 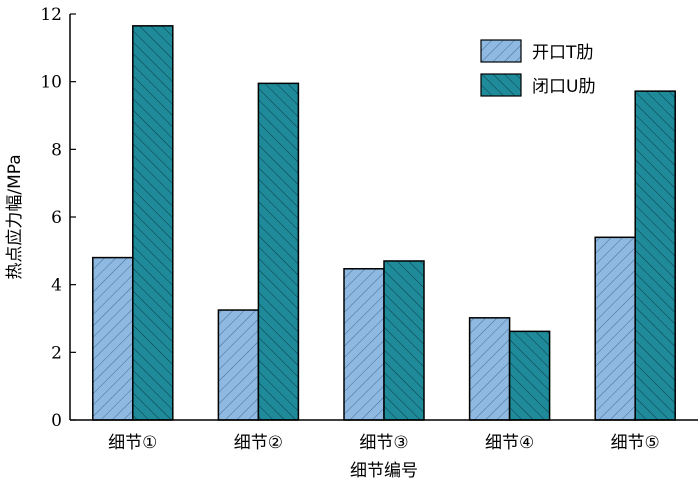 I want to click on x-ticks: 细节① 细节② 细节③ 细节④ 细节⑤, so click(x=384, y=443).